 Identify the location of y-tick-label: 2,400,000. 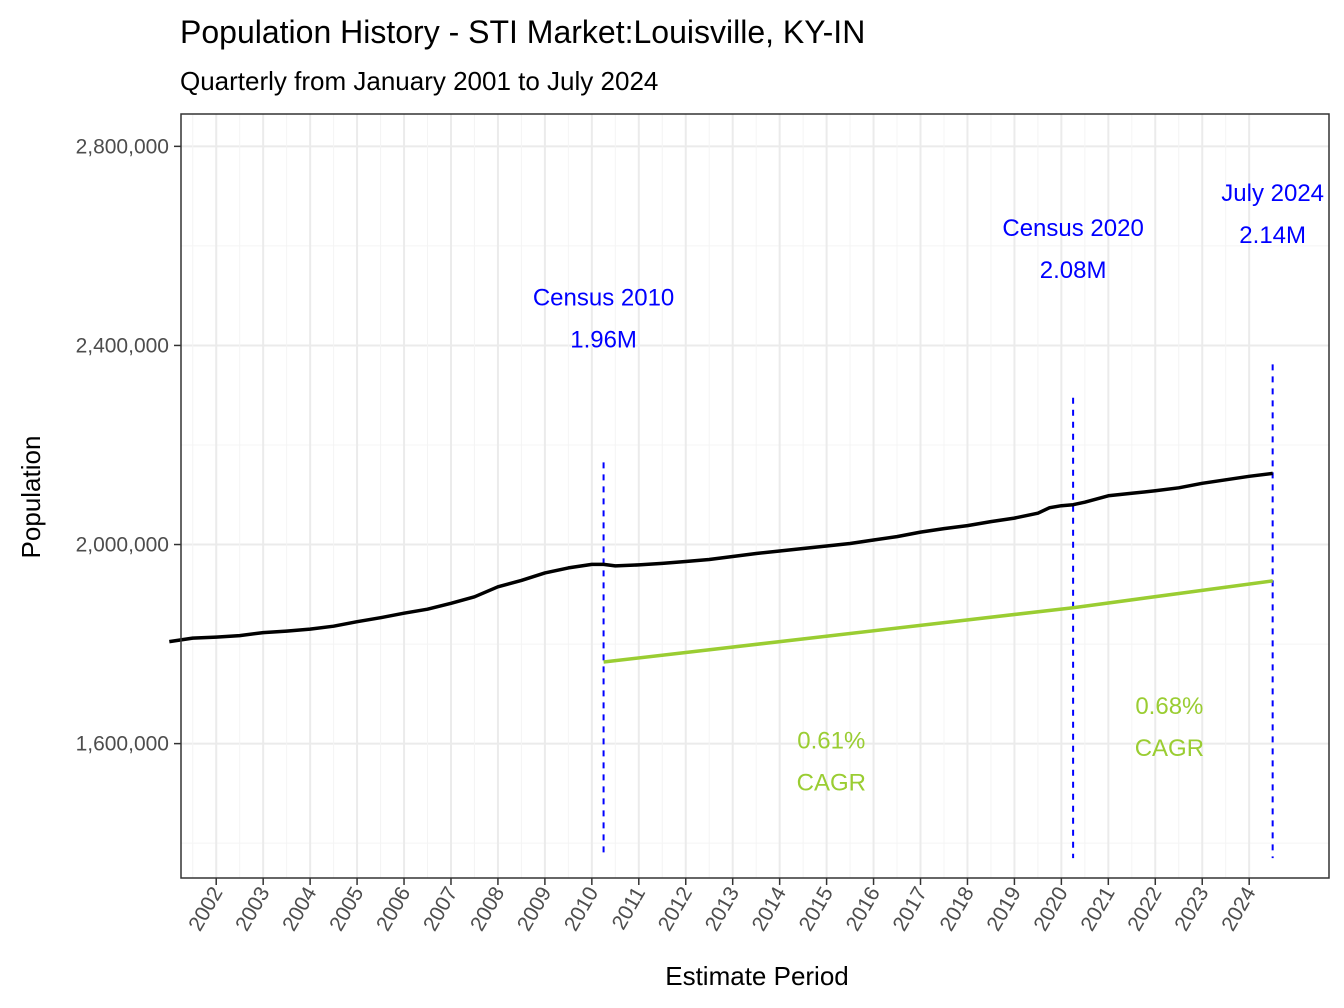
(122, 345).